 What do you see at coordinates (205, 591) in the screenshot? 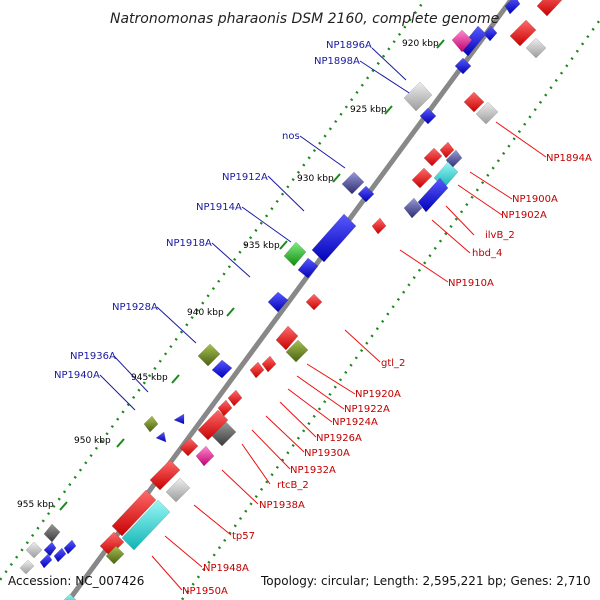
I see `gene-label: NP1950A` at bounding box center [205, 591].